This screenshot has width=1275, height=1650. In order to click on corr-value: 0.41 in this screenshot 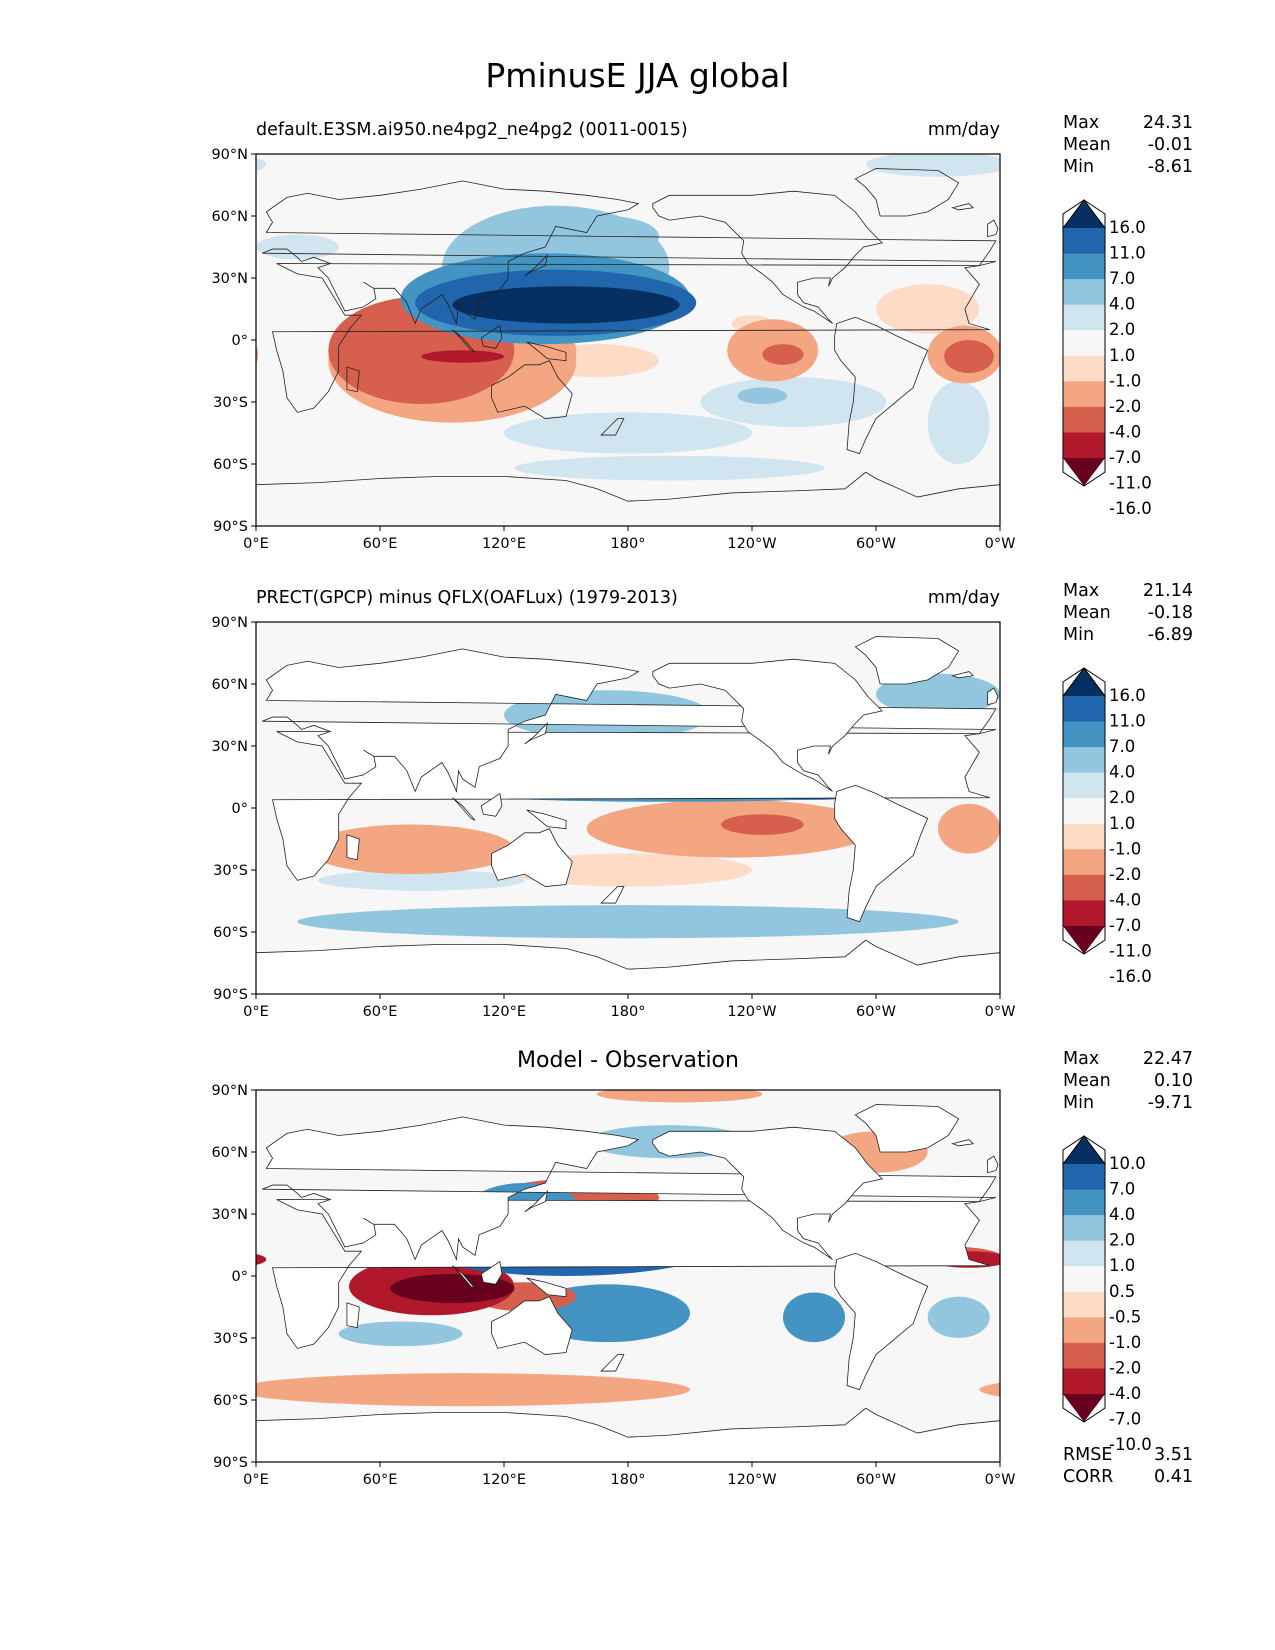, I will do `click(1173, 1477)`.